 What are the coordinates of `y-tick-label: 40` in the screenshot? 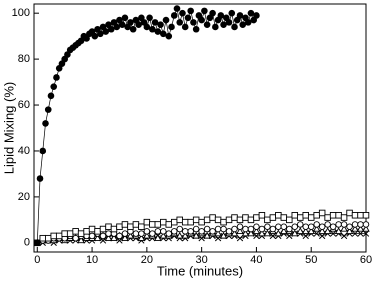 It's located at (24, 151).